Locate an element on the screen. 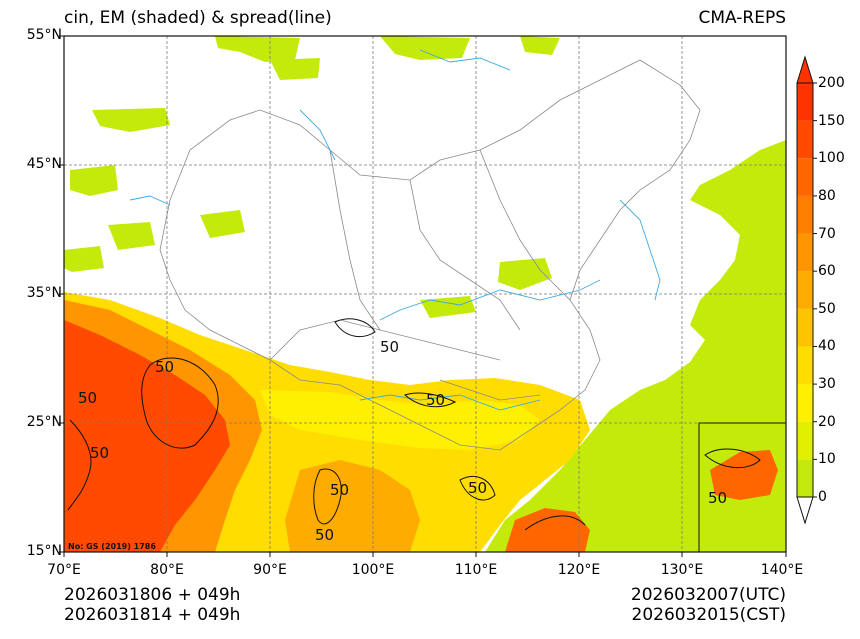 The height and width of the screenshot is (639, 860). lon-label-120e: 120°E is located at coordinates (579, 570).